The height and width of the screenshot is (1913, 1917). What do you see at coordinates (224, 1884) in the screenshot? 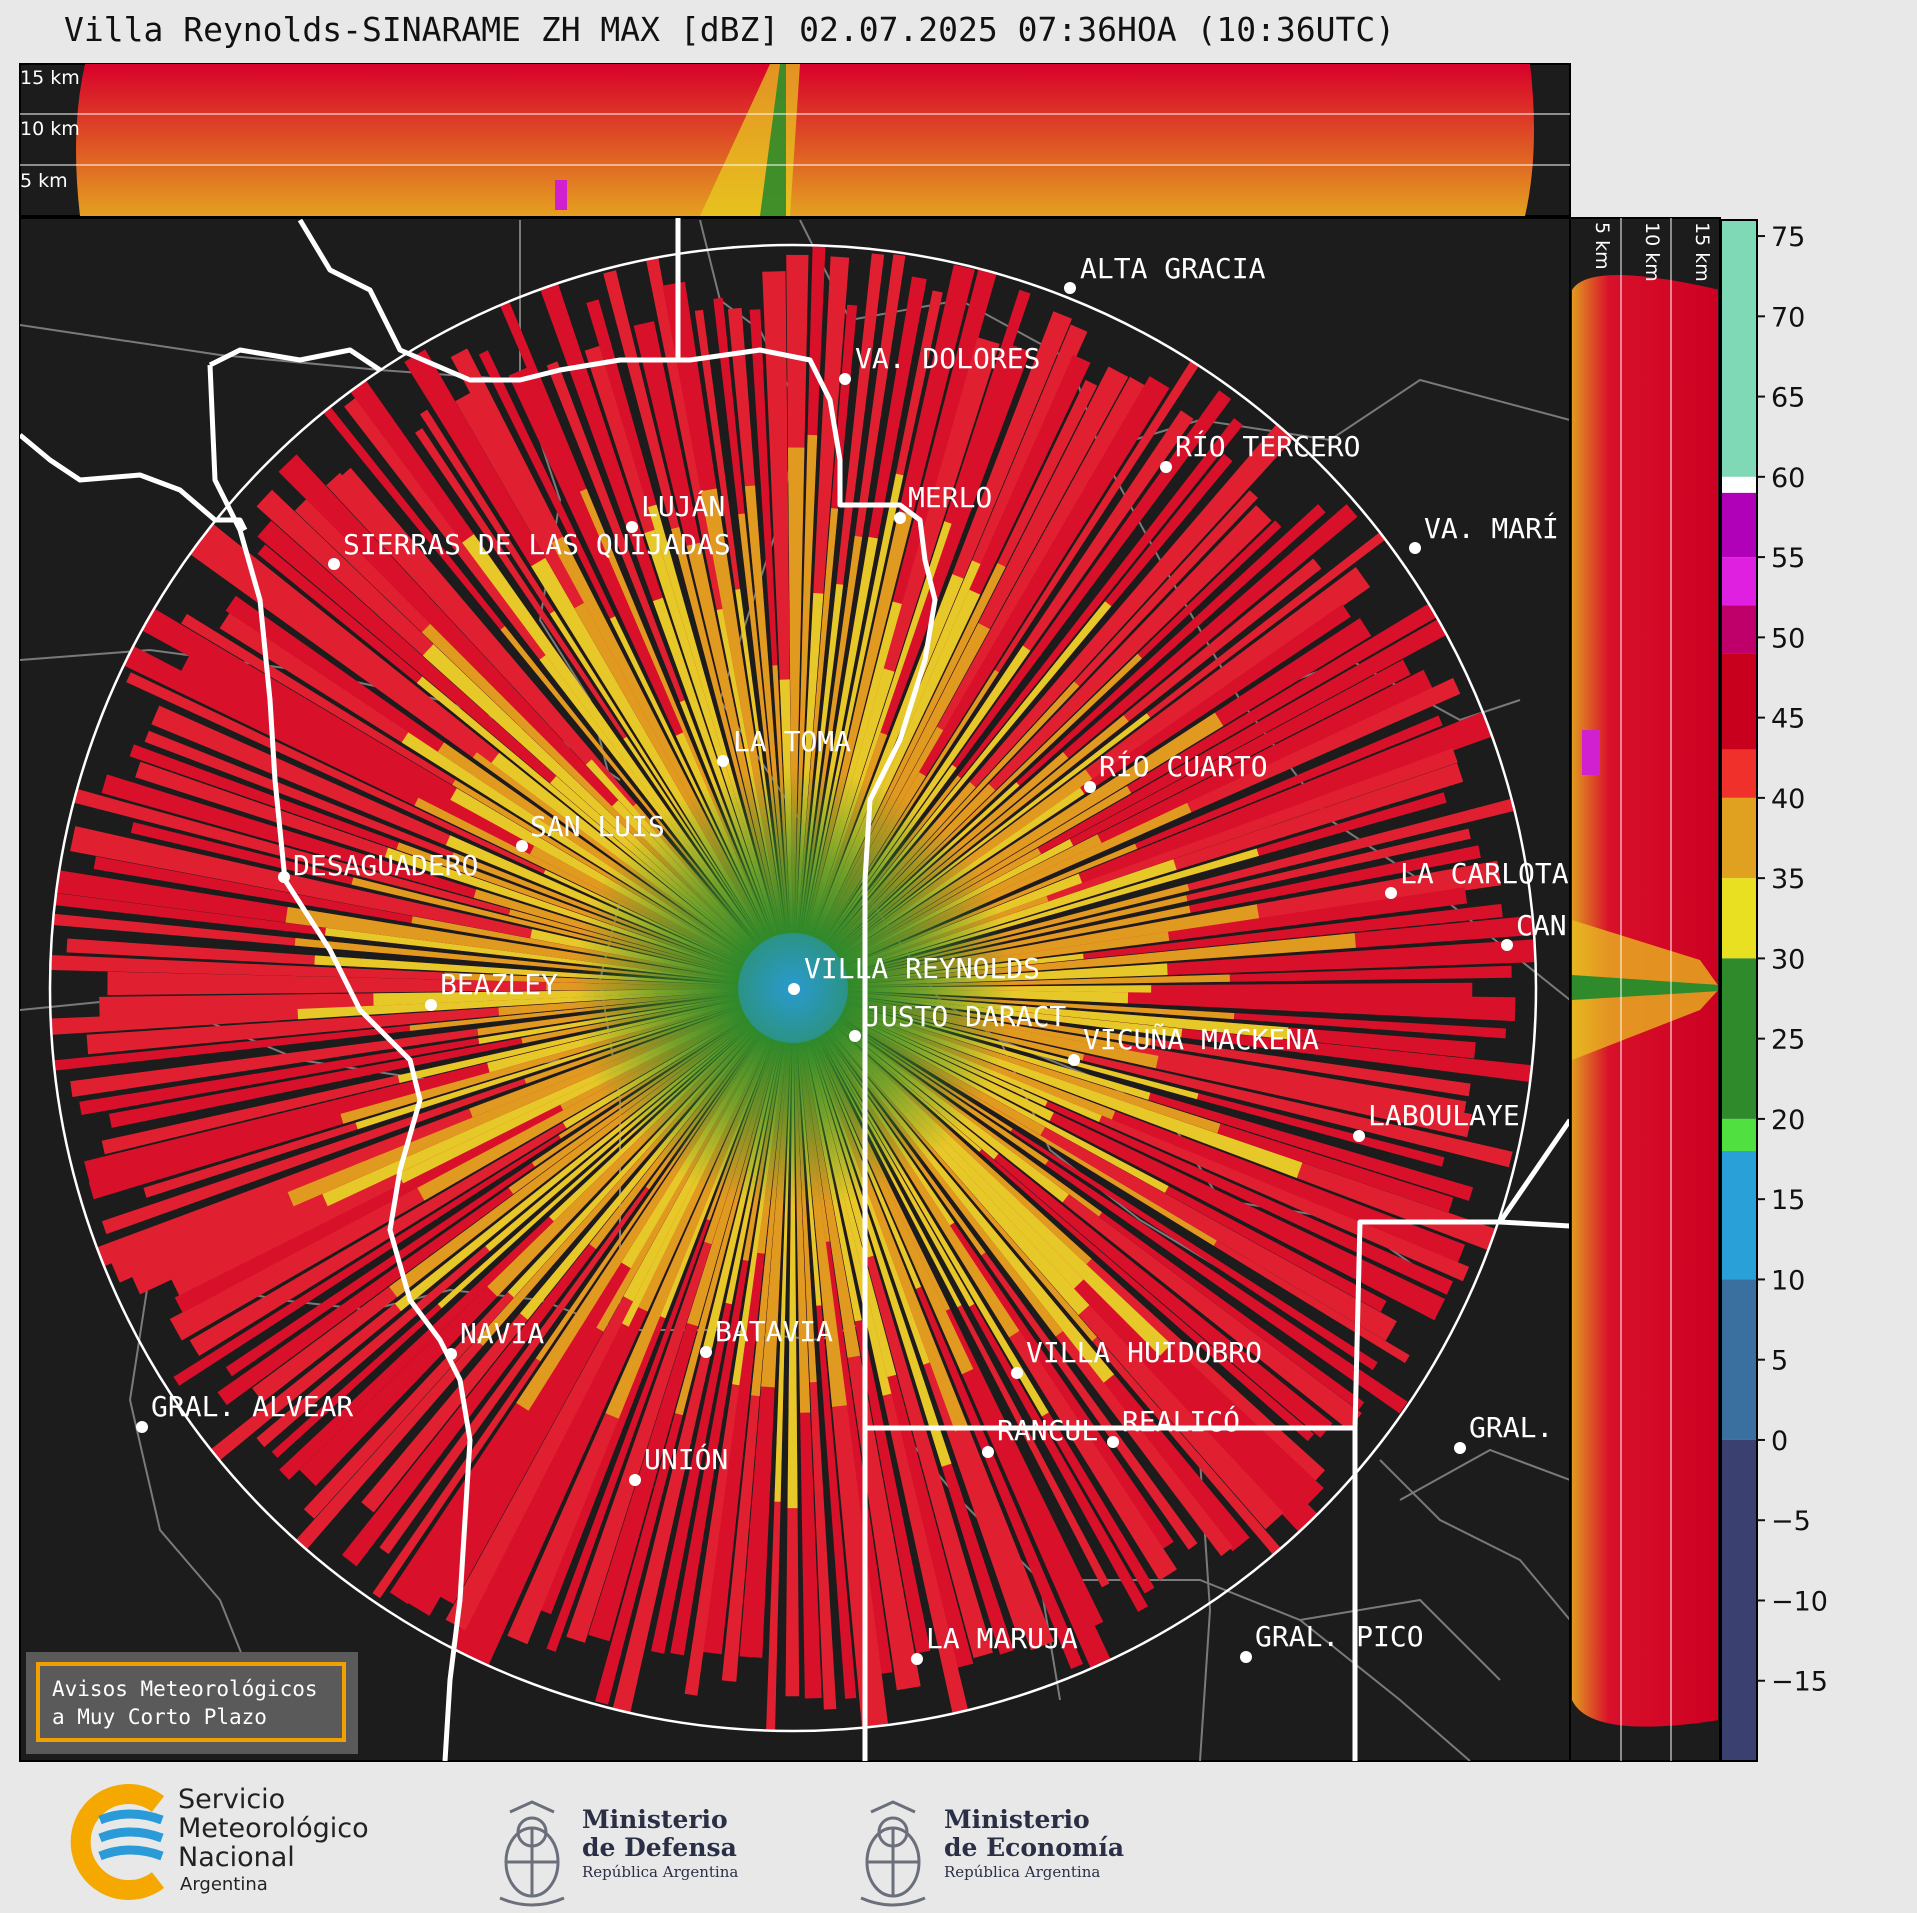
I see `smn-logo-line4: Argentina` at bounding box center [224, 1884].